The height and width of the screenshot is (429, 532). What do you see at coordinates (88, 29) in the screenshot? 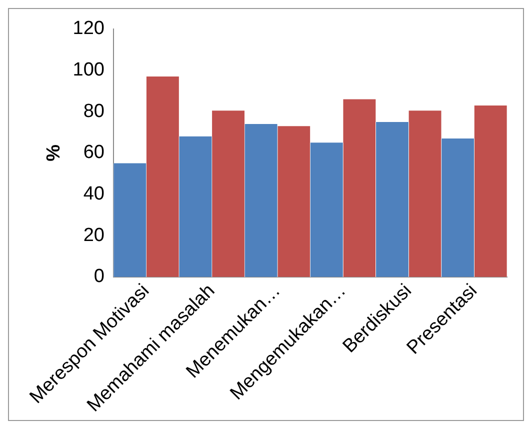
I see `y-tick-label: 120` at bounding box center [88, 29].